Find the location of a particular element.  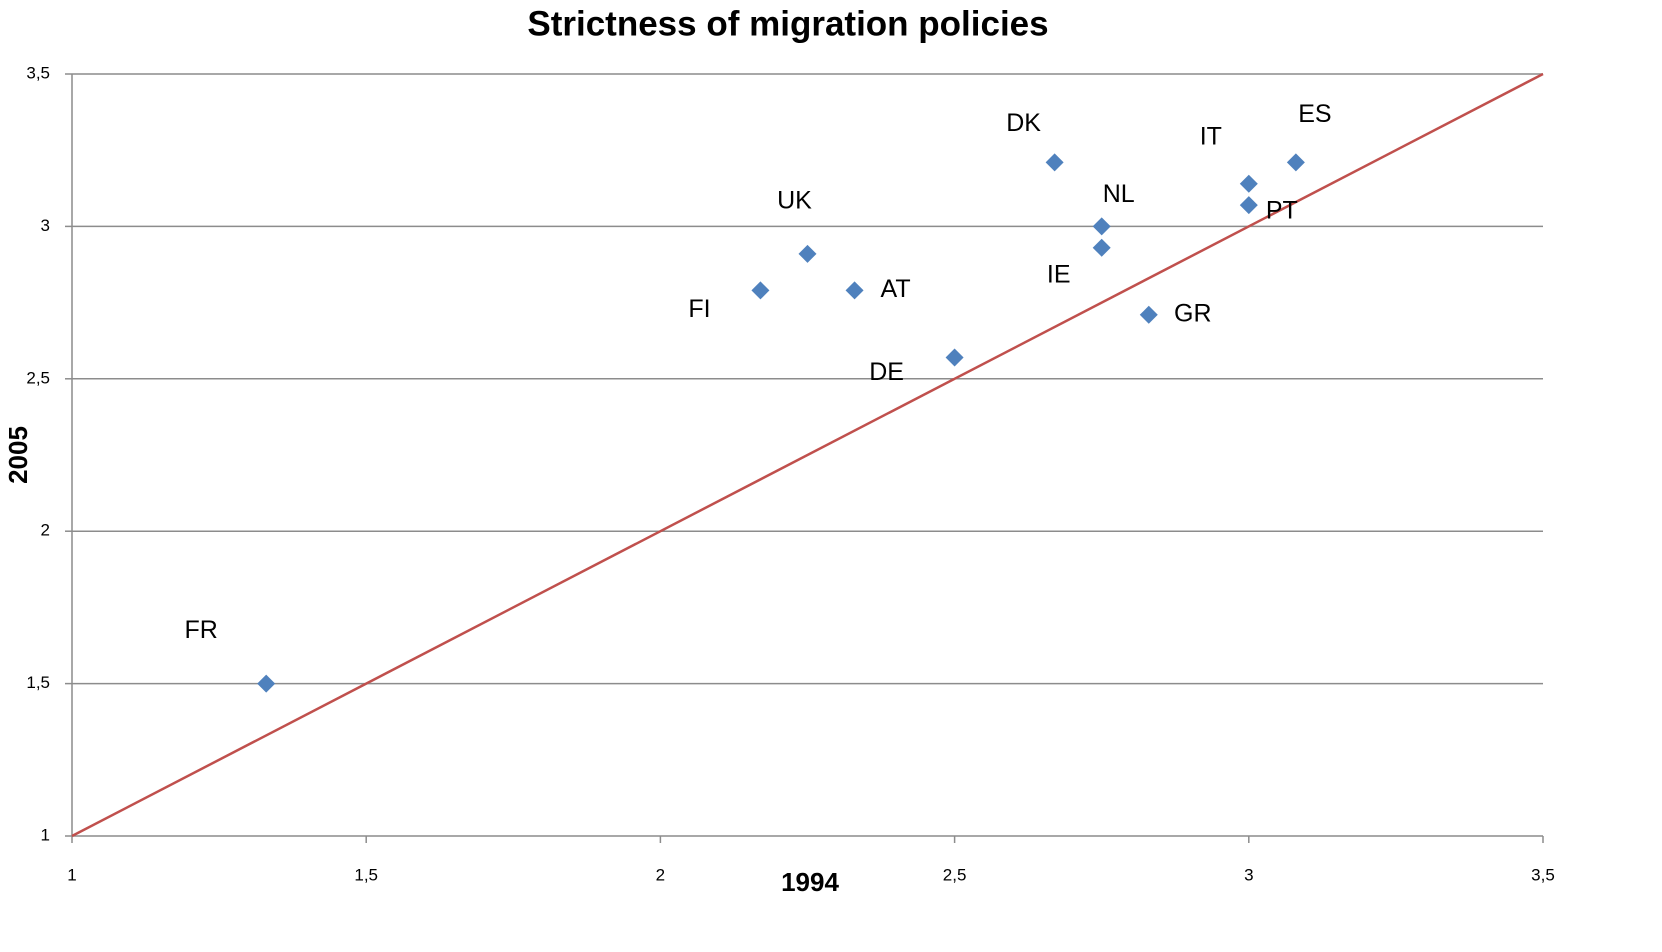

y-tick-label: 3,5 is located at coordinates (38, 72).